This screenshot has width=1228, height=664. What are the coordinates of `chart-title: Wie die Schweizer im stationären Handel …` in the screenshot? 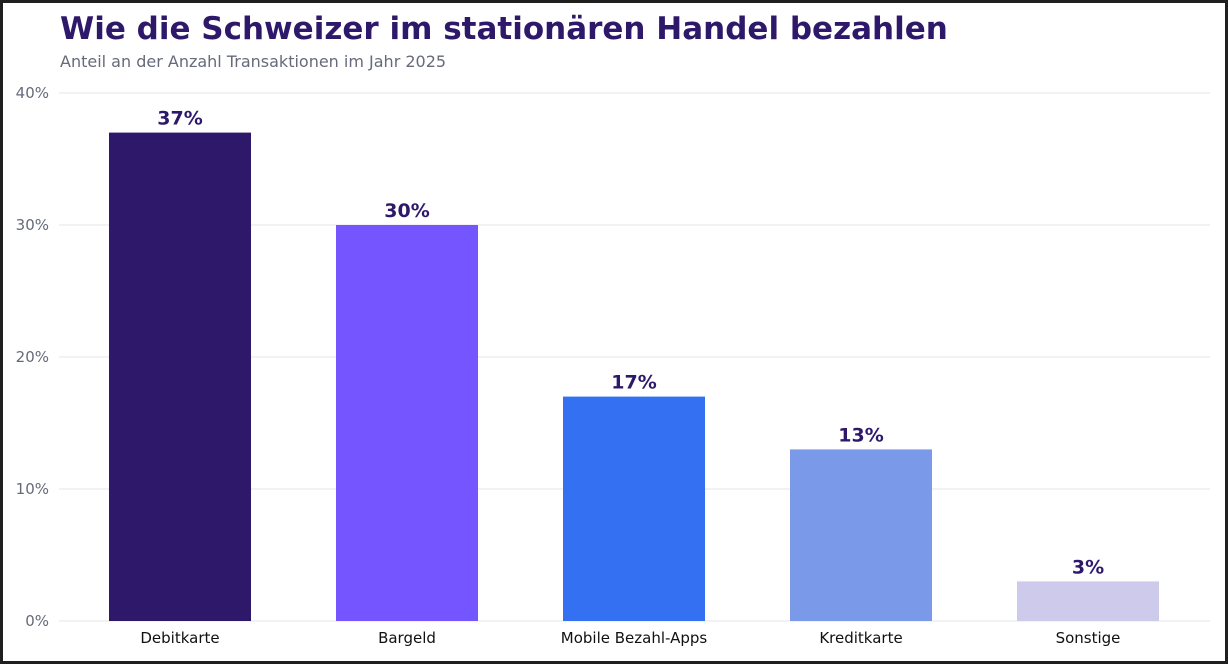 It's located at (504, 29).